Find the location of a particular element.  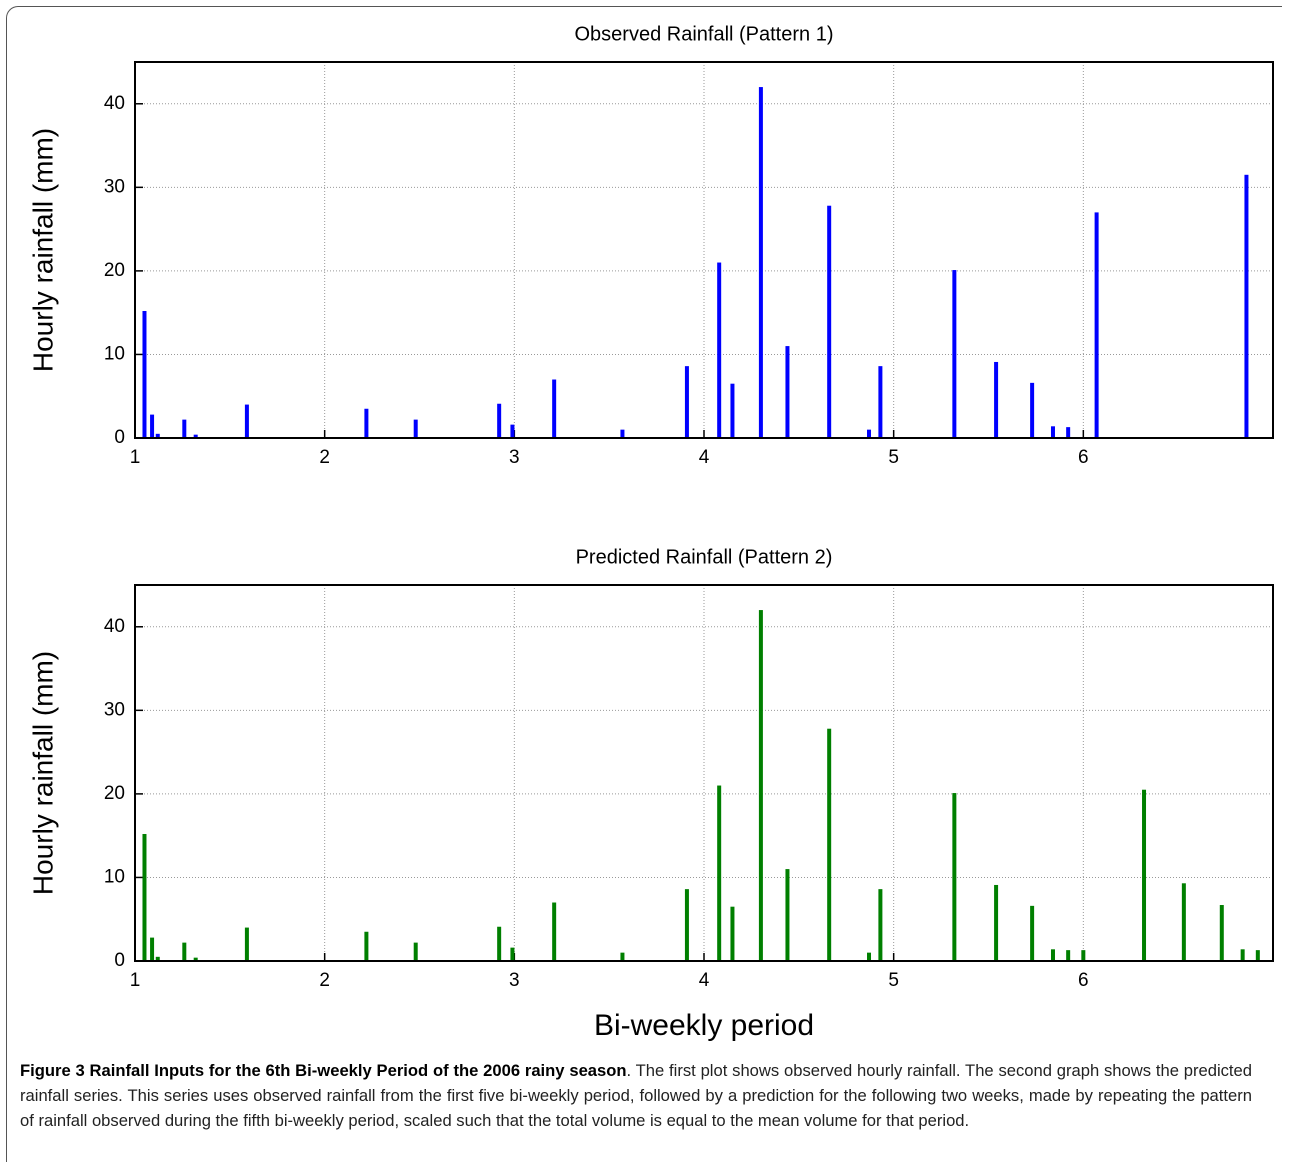

chart-title: Observed Rainfall (Pattern 1) is located at coordinates (703, 34).